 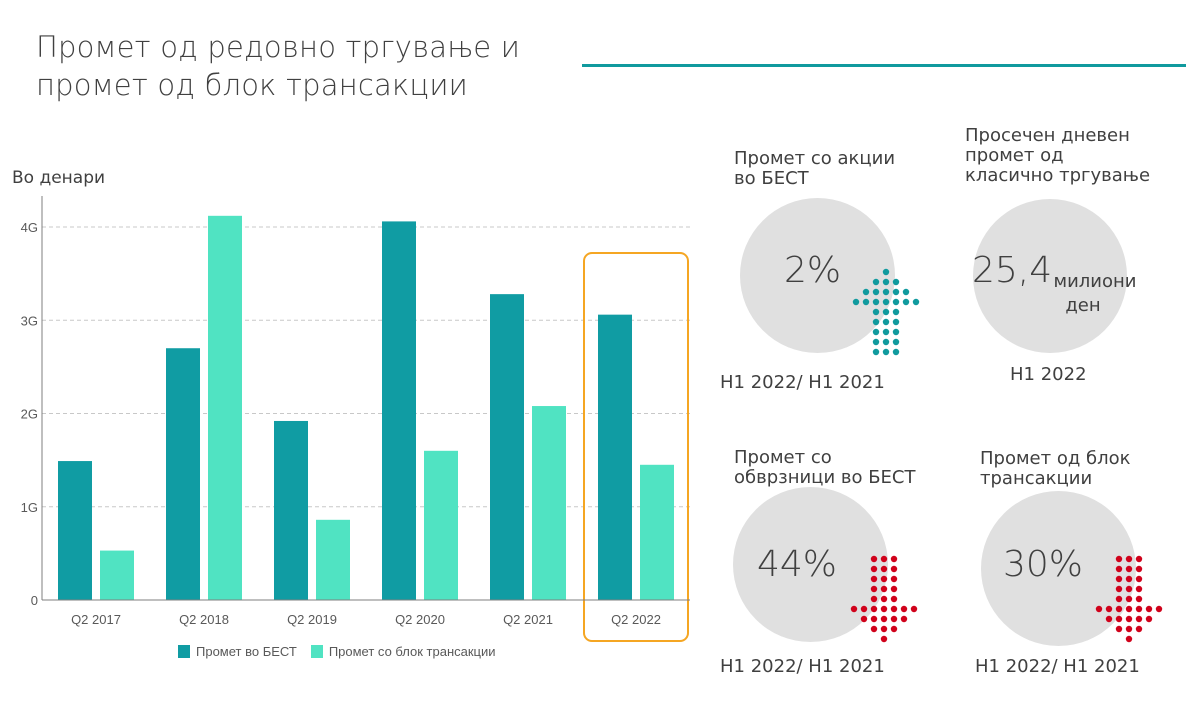 What do you see at coordinates (403, 651) in the screenshot?
I see `legend-item-block: Промет со блок трансакции` at bounding box center [403, 651].